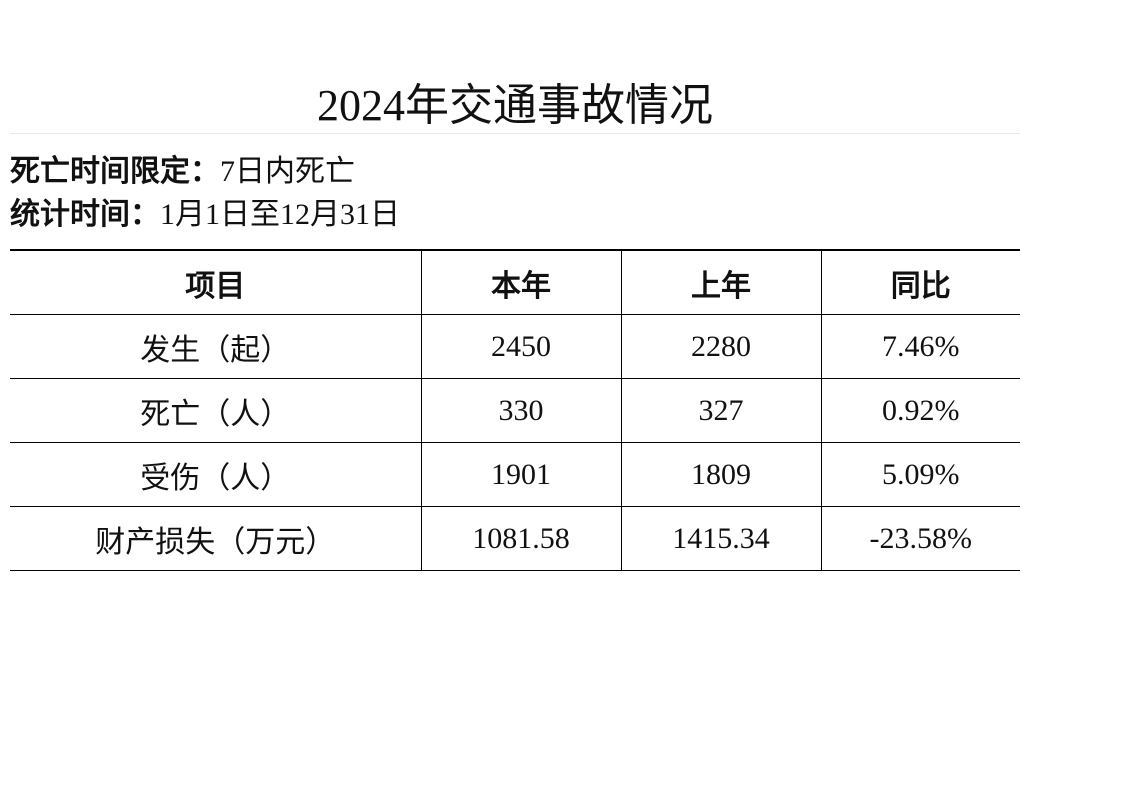  Describe the element at coordinates (520, 282) in the screenshot. I see `header-cell: 本年` at that location.